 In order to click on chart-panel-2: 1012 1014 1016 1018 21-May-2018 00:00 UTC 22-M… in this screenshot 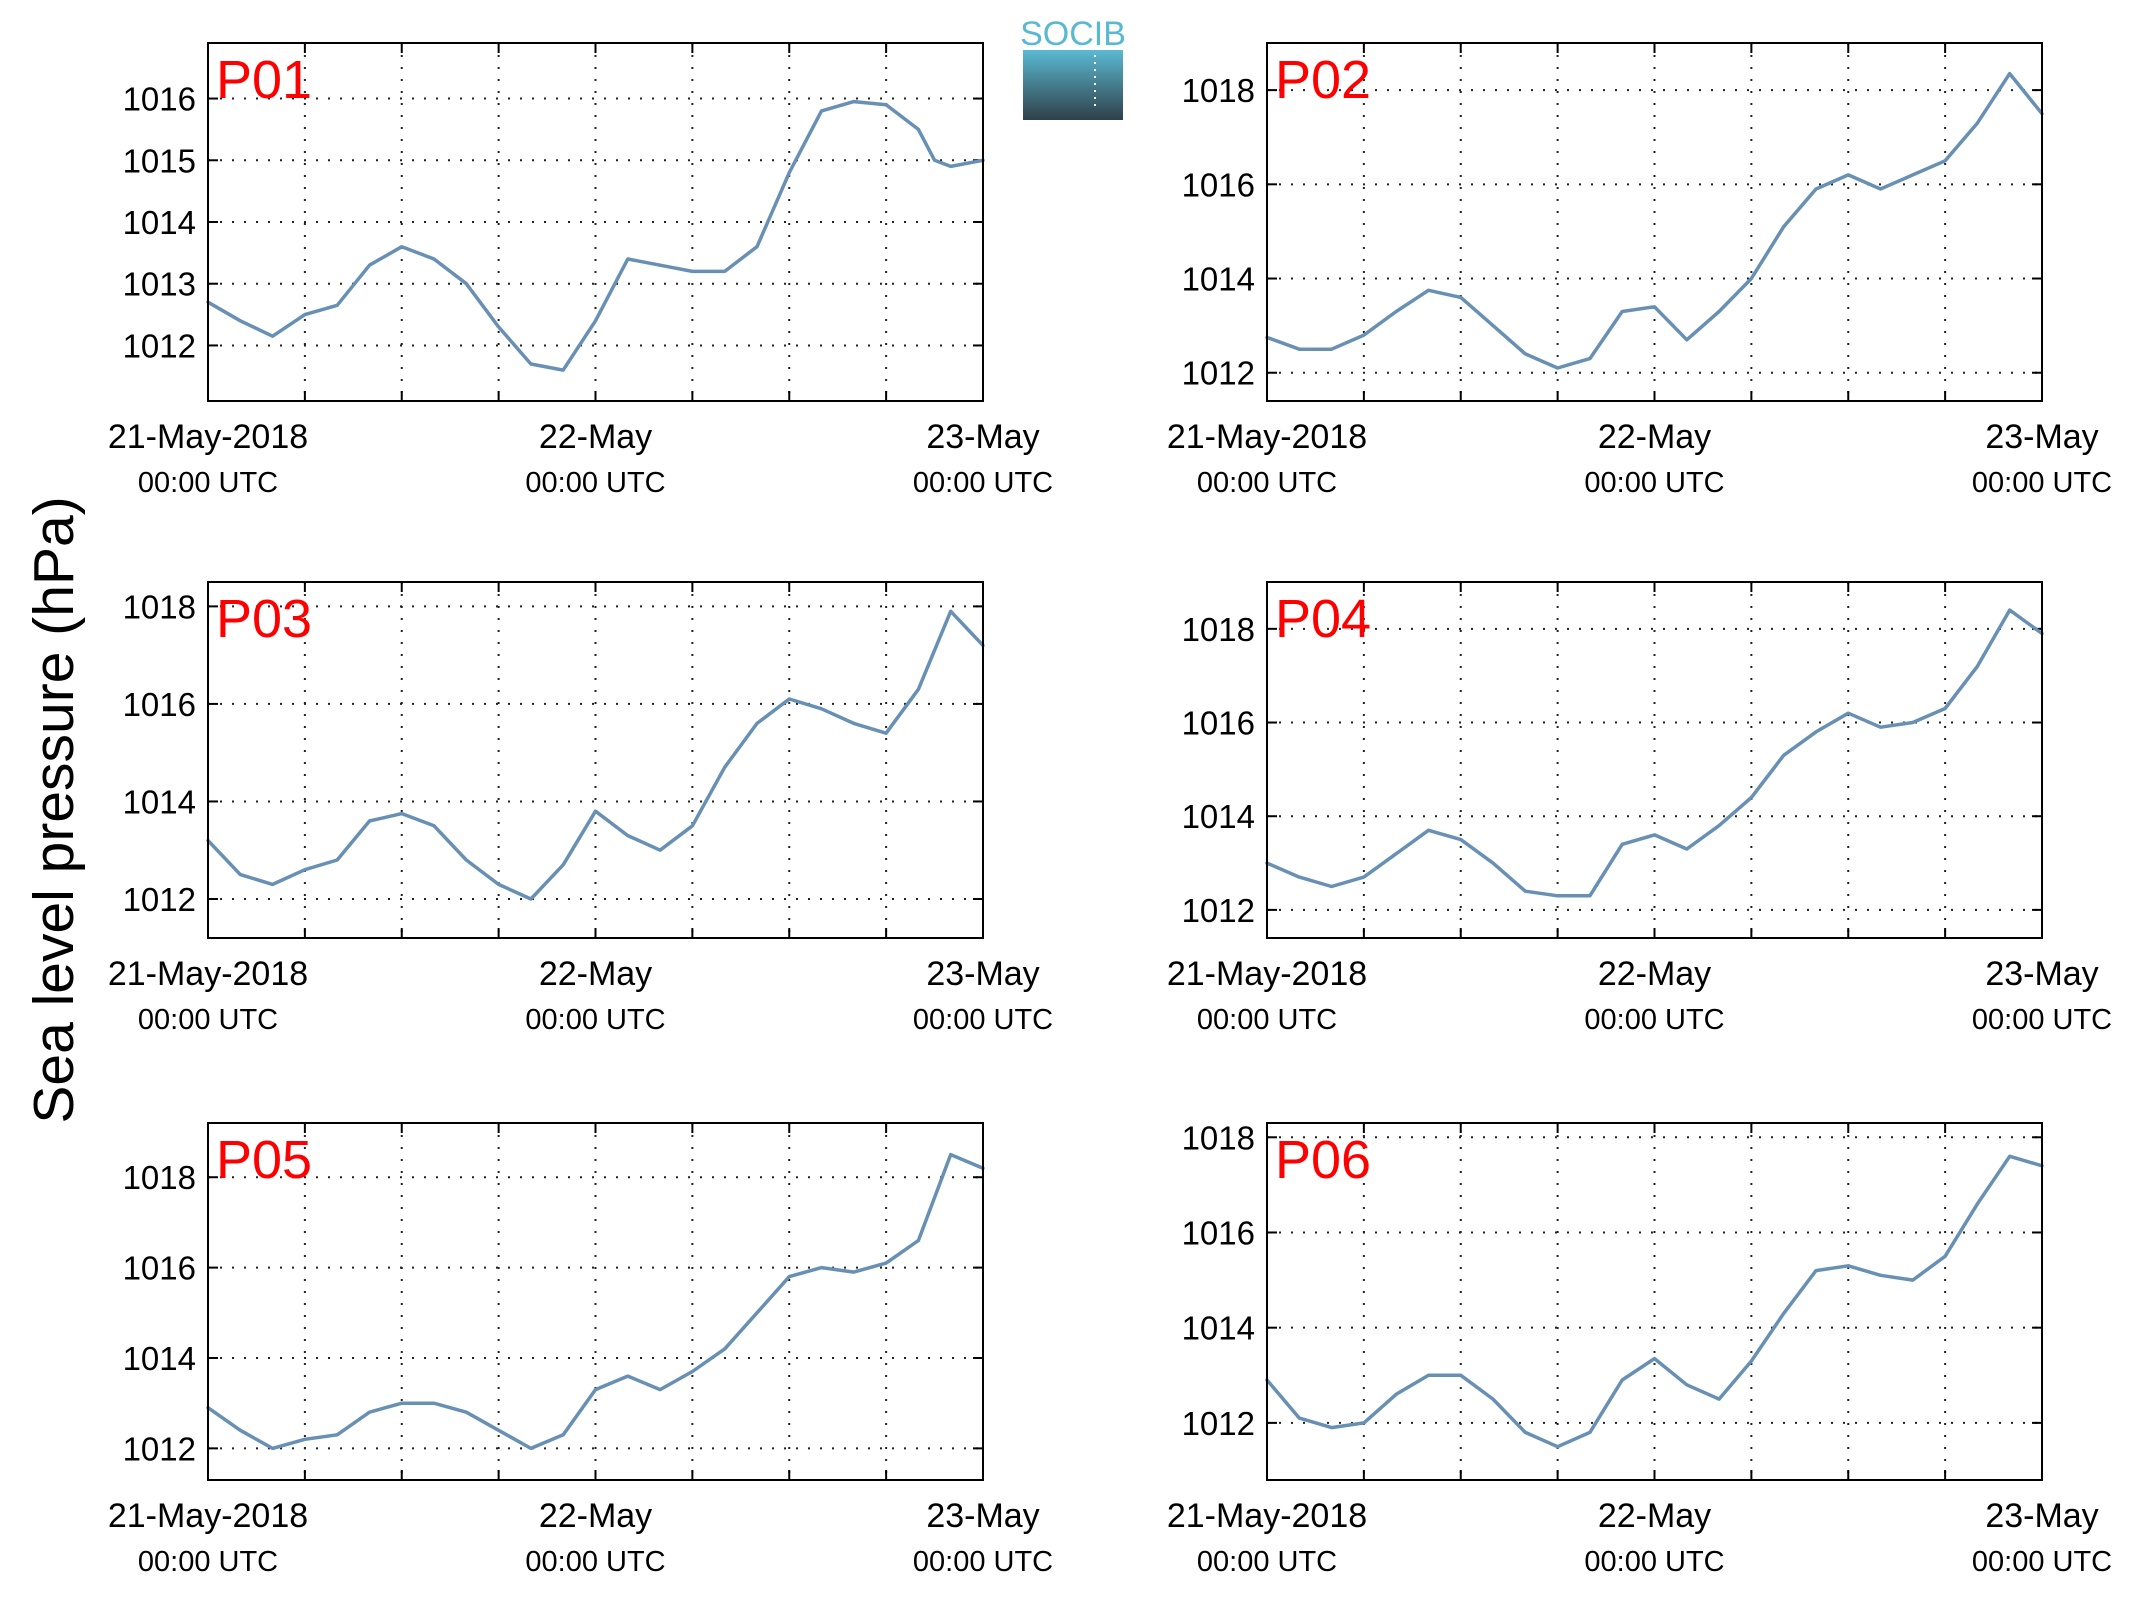, I will do `click(1639, 270)`.